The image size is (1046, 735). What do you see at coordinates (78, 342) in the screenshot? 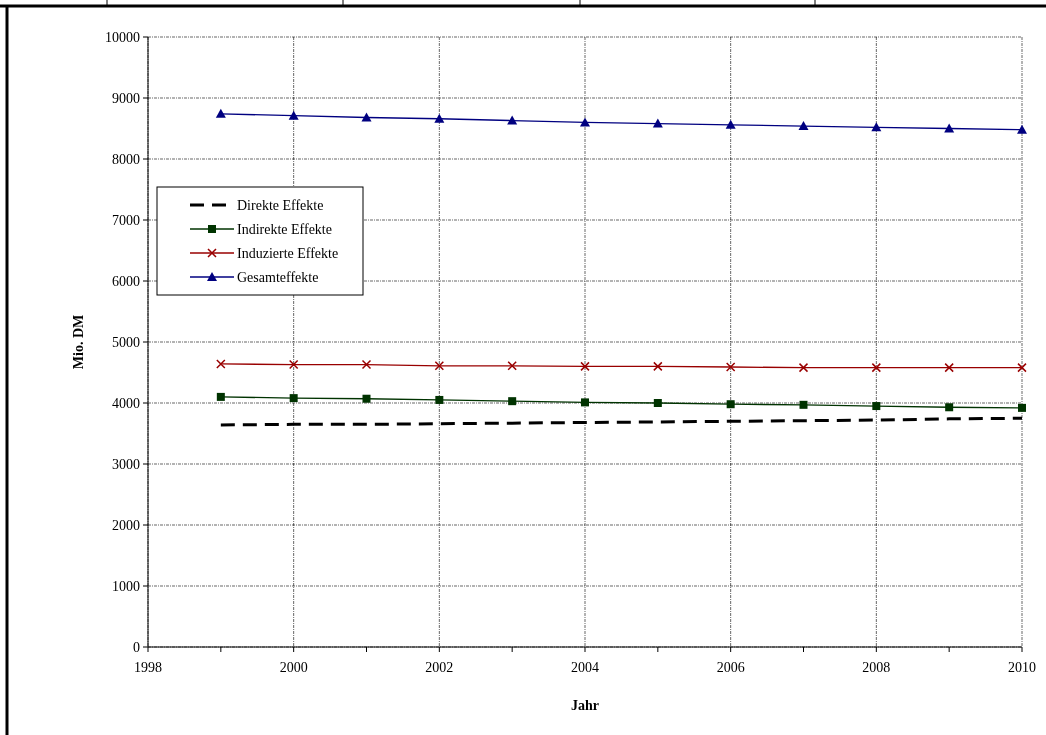
I see `y-axis-title: Mio. DM` at bounding box center [78, 342].